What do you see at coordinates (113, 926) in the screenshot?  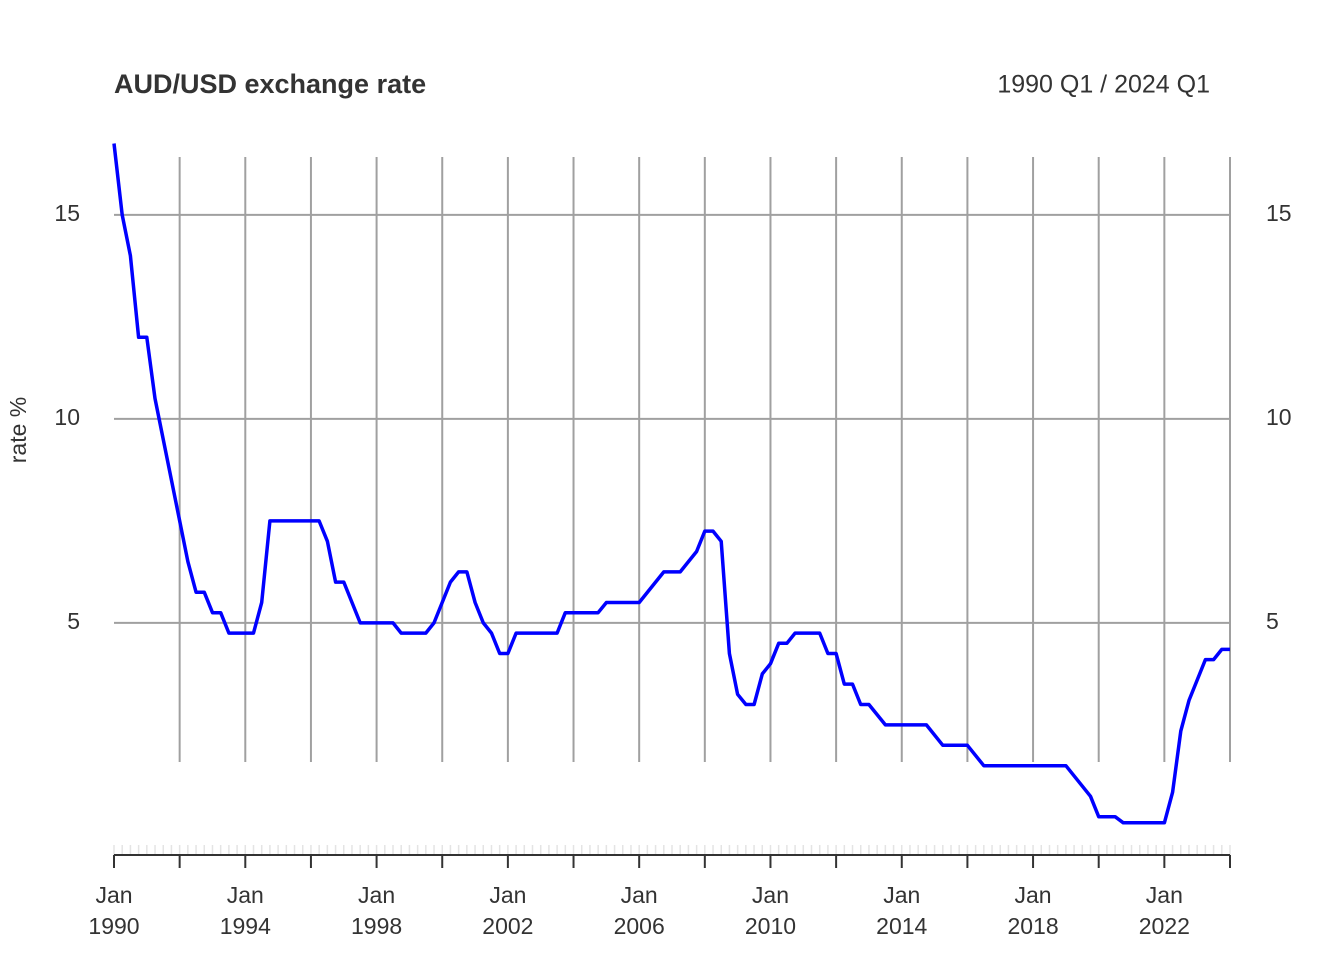 I see `x-tick-label: 1990` at bounding box center [113, 926].